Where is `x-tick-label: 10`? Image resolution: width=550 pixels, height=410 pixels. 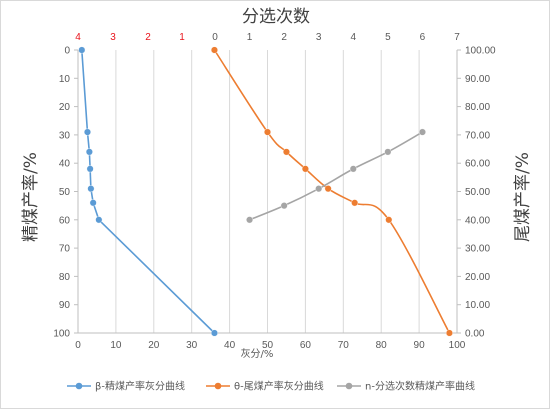
x-tick-label: 10 is located at coordinates (116, 345).